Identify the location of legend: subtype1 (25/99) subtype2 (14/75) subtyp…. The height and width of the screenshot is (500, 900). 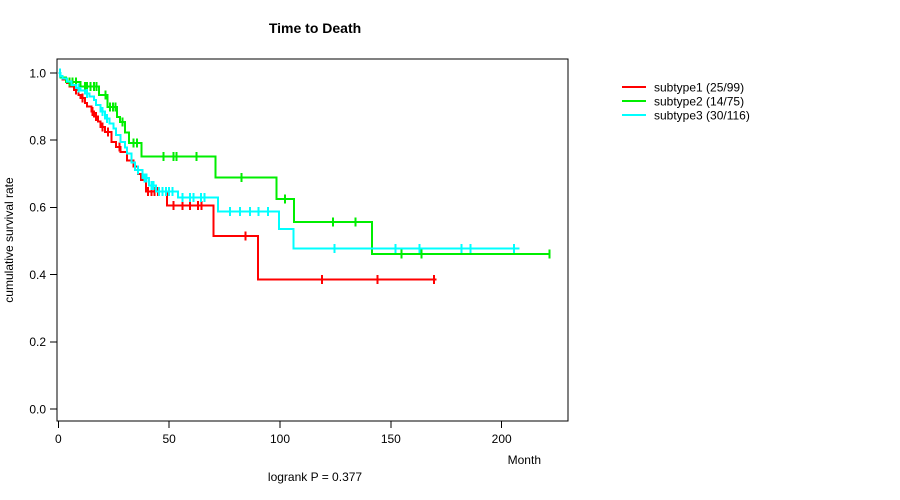
(686, 102).